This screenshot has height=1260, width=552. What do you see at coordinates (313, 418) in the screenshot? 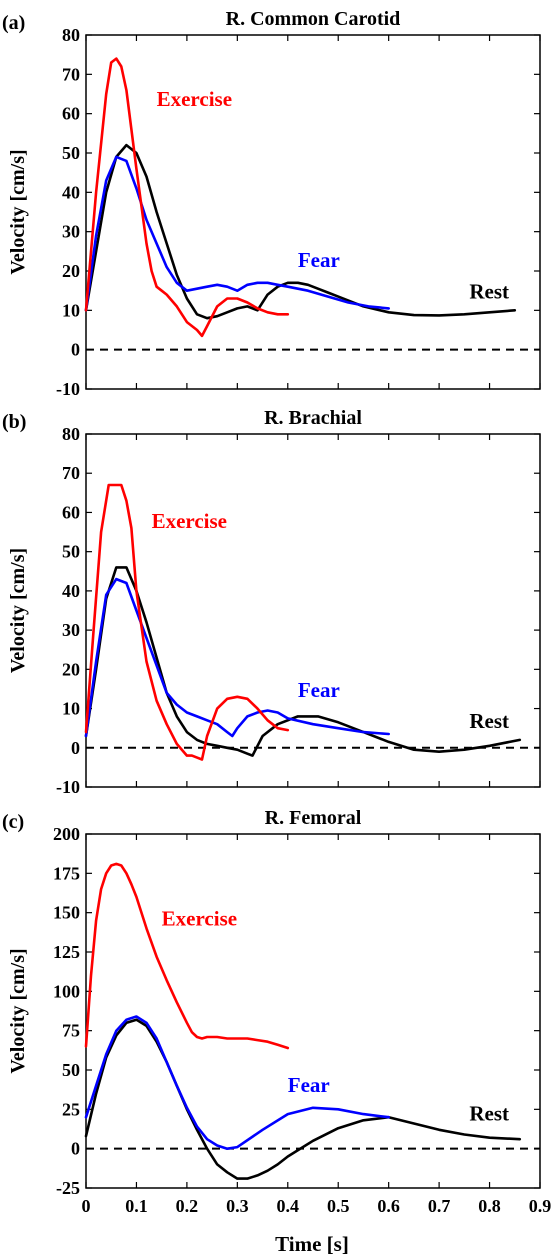
I see `panel-title: R. Brachial` at bounding box center [313, 418].